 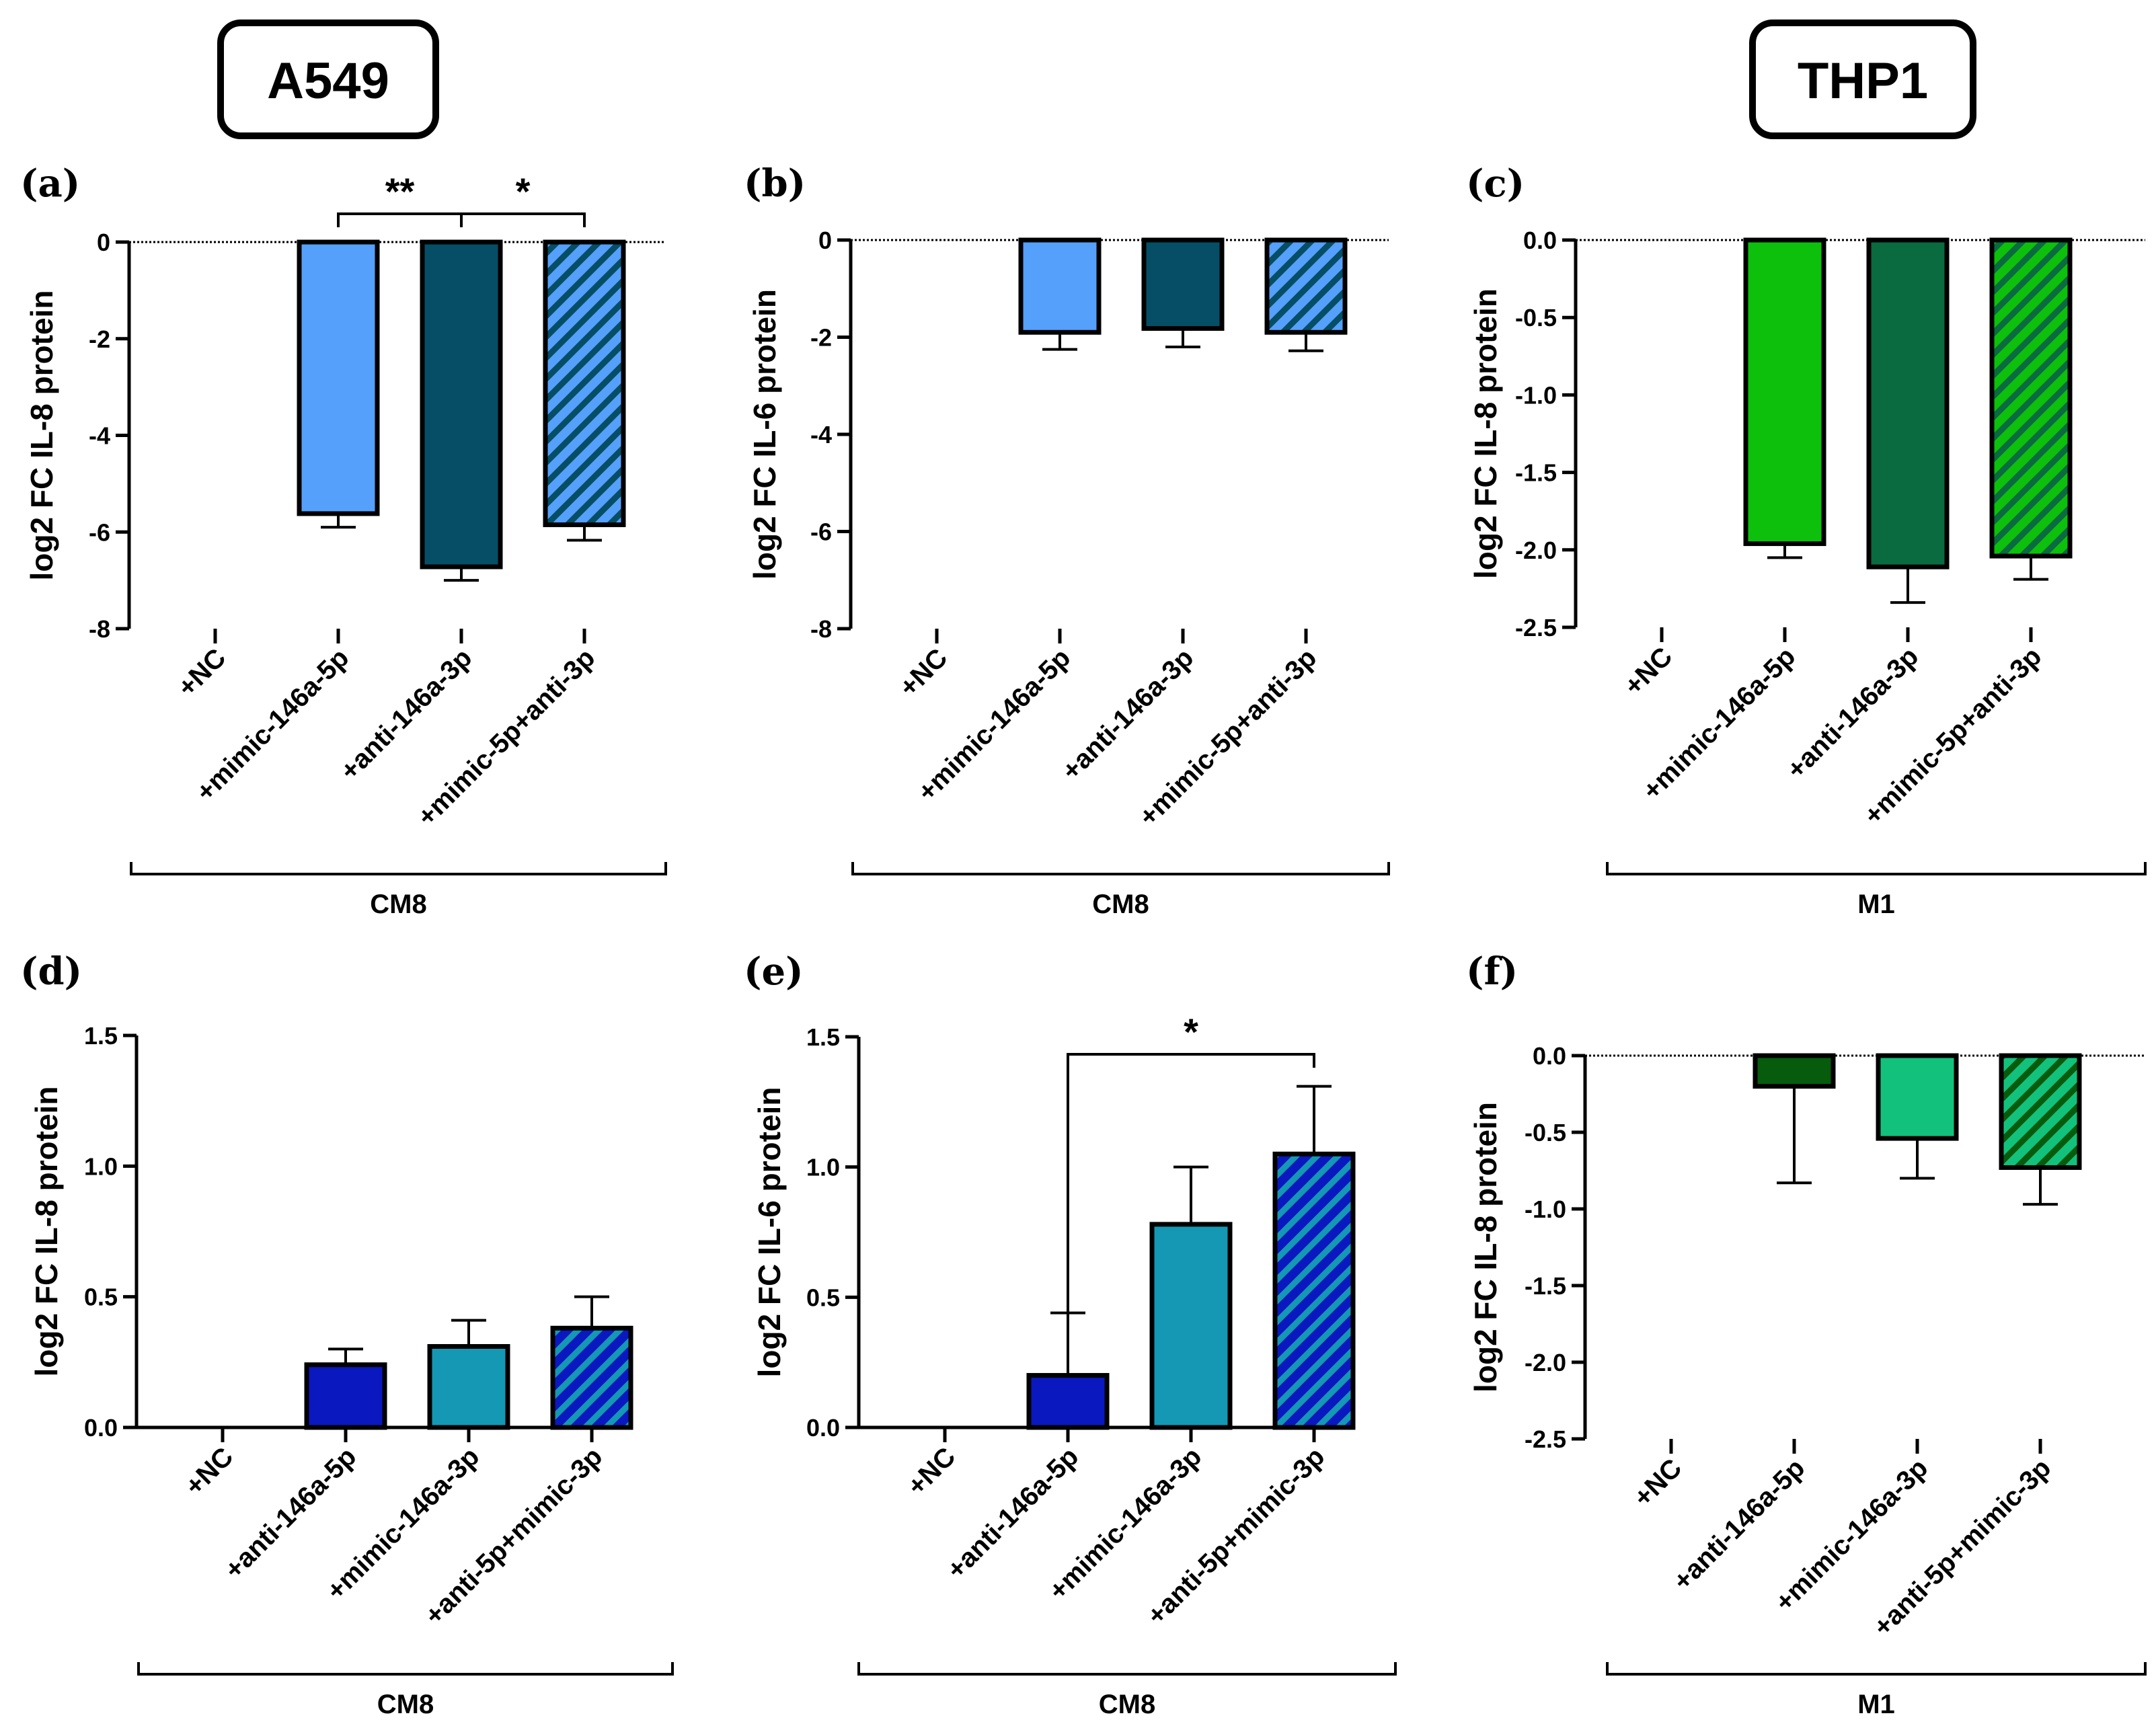 I want to click on panel-letter: (e), so click(x=774, y=972).